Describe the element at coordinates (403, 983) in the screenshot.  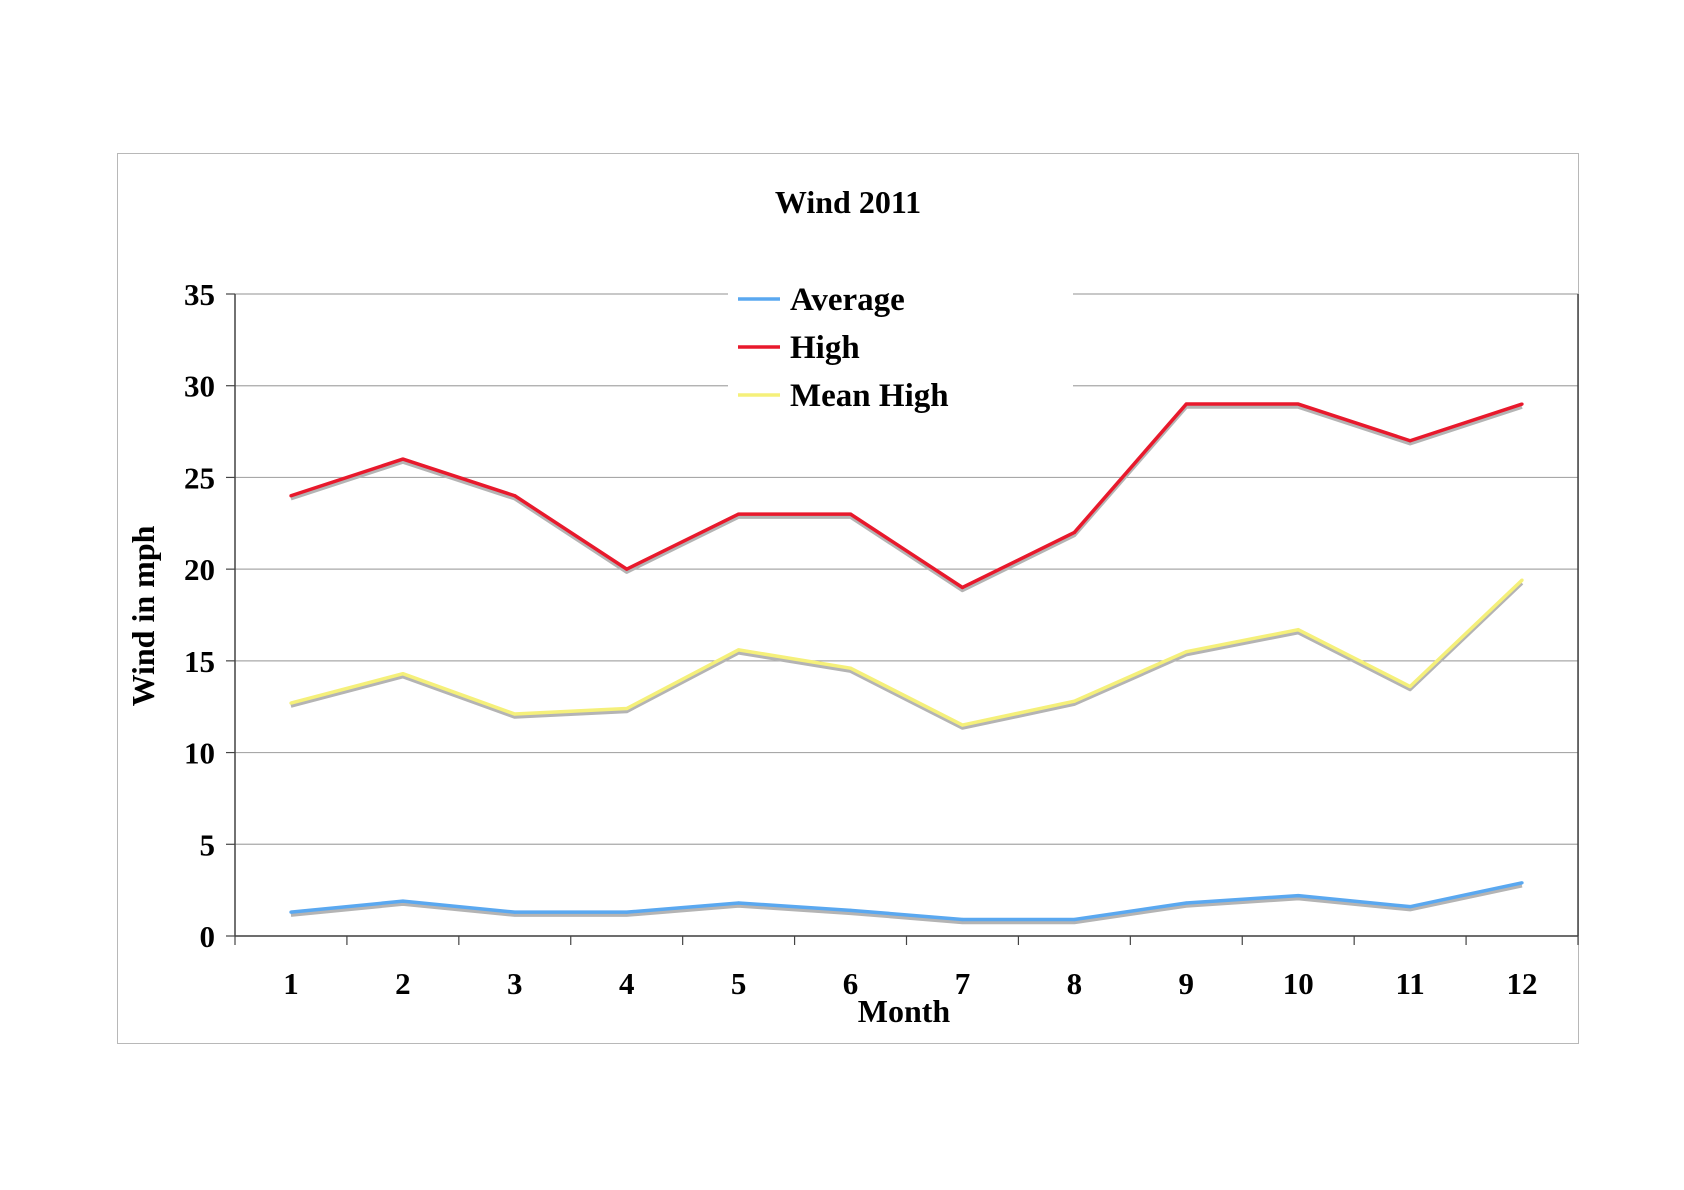
I see `x-tick-label-2: 2` at that location.